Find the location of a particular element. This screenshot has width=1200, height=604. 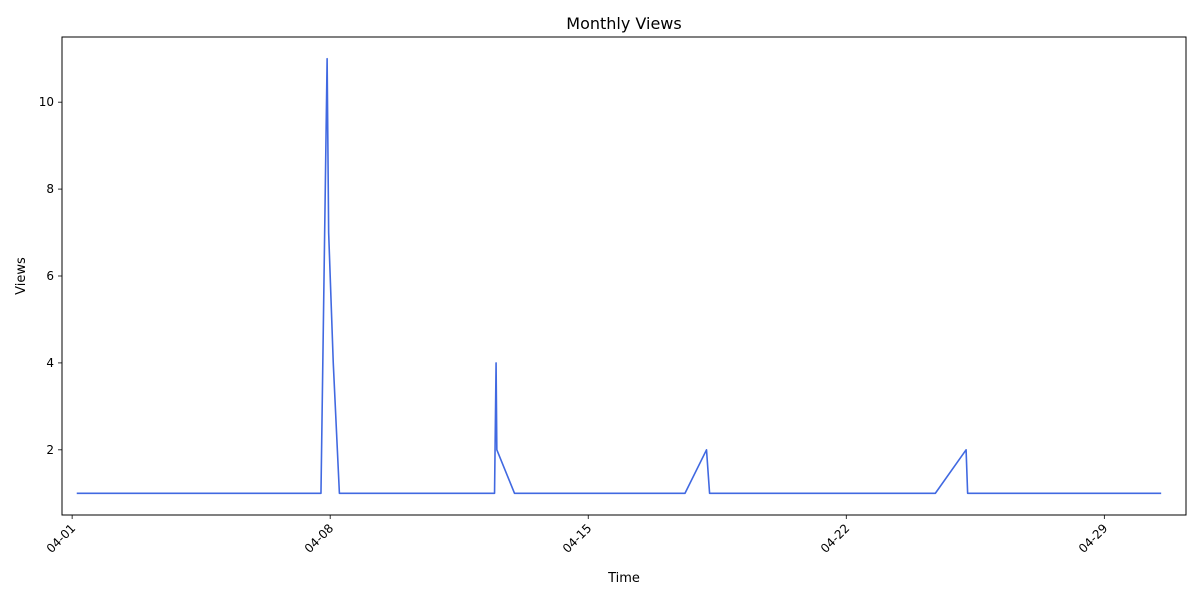

y-tick-label: 2 is located at coordinates (50, 450).